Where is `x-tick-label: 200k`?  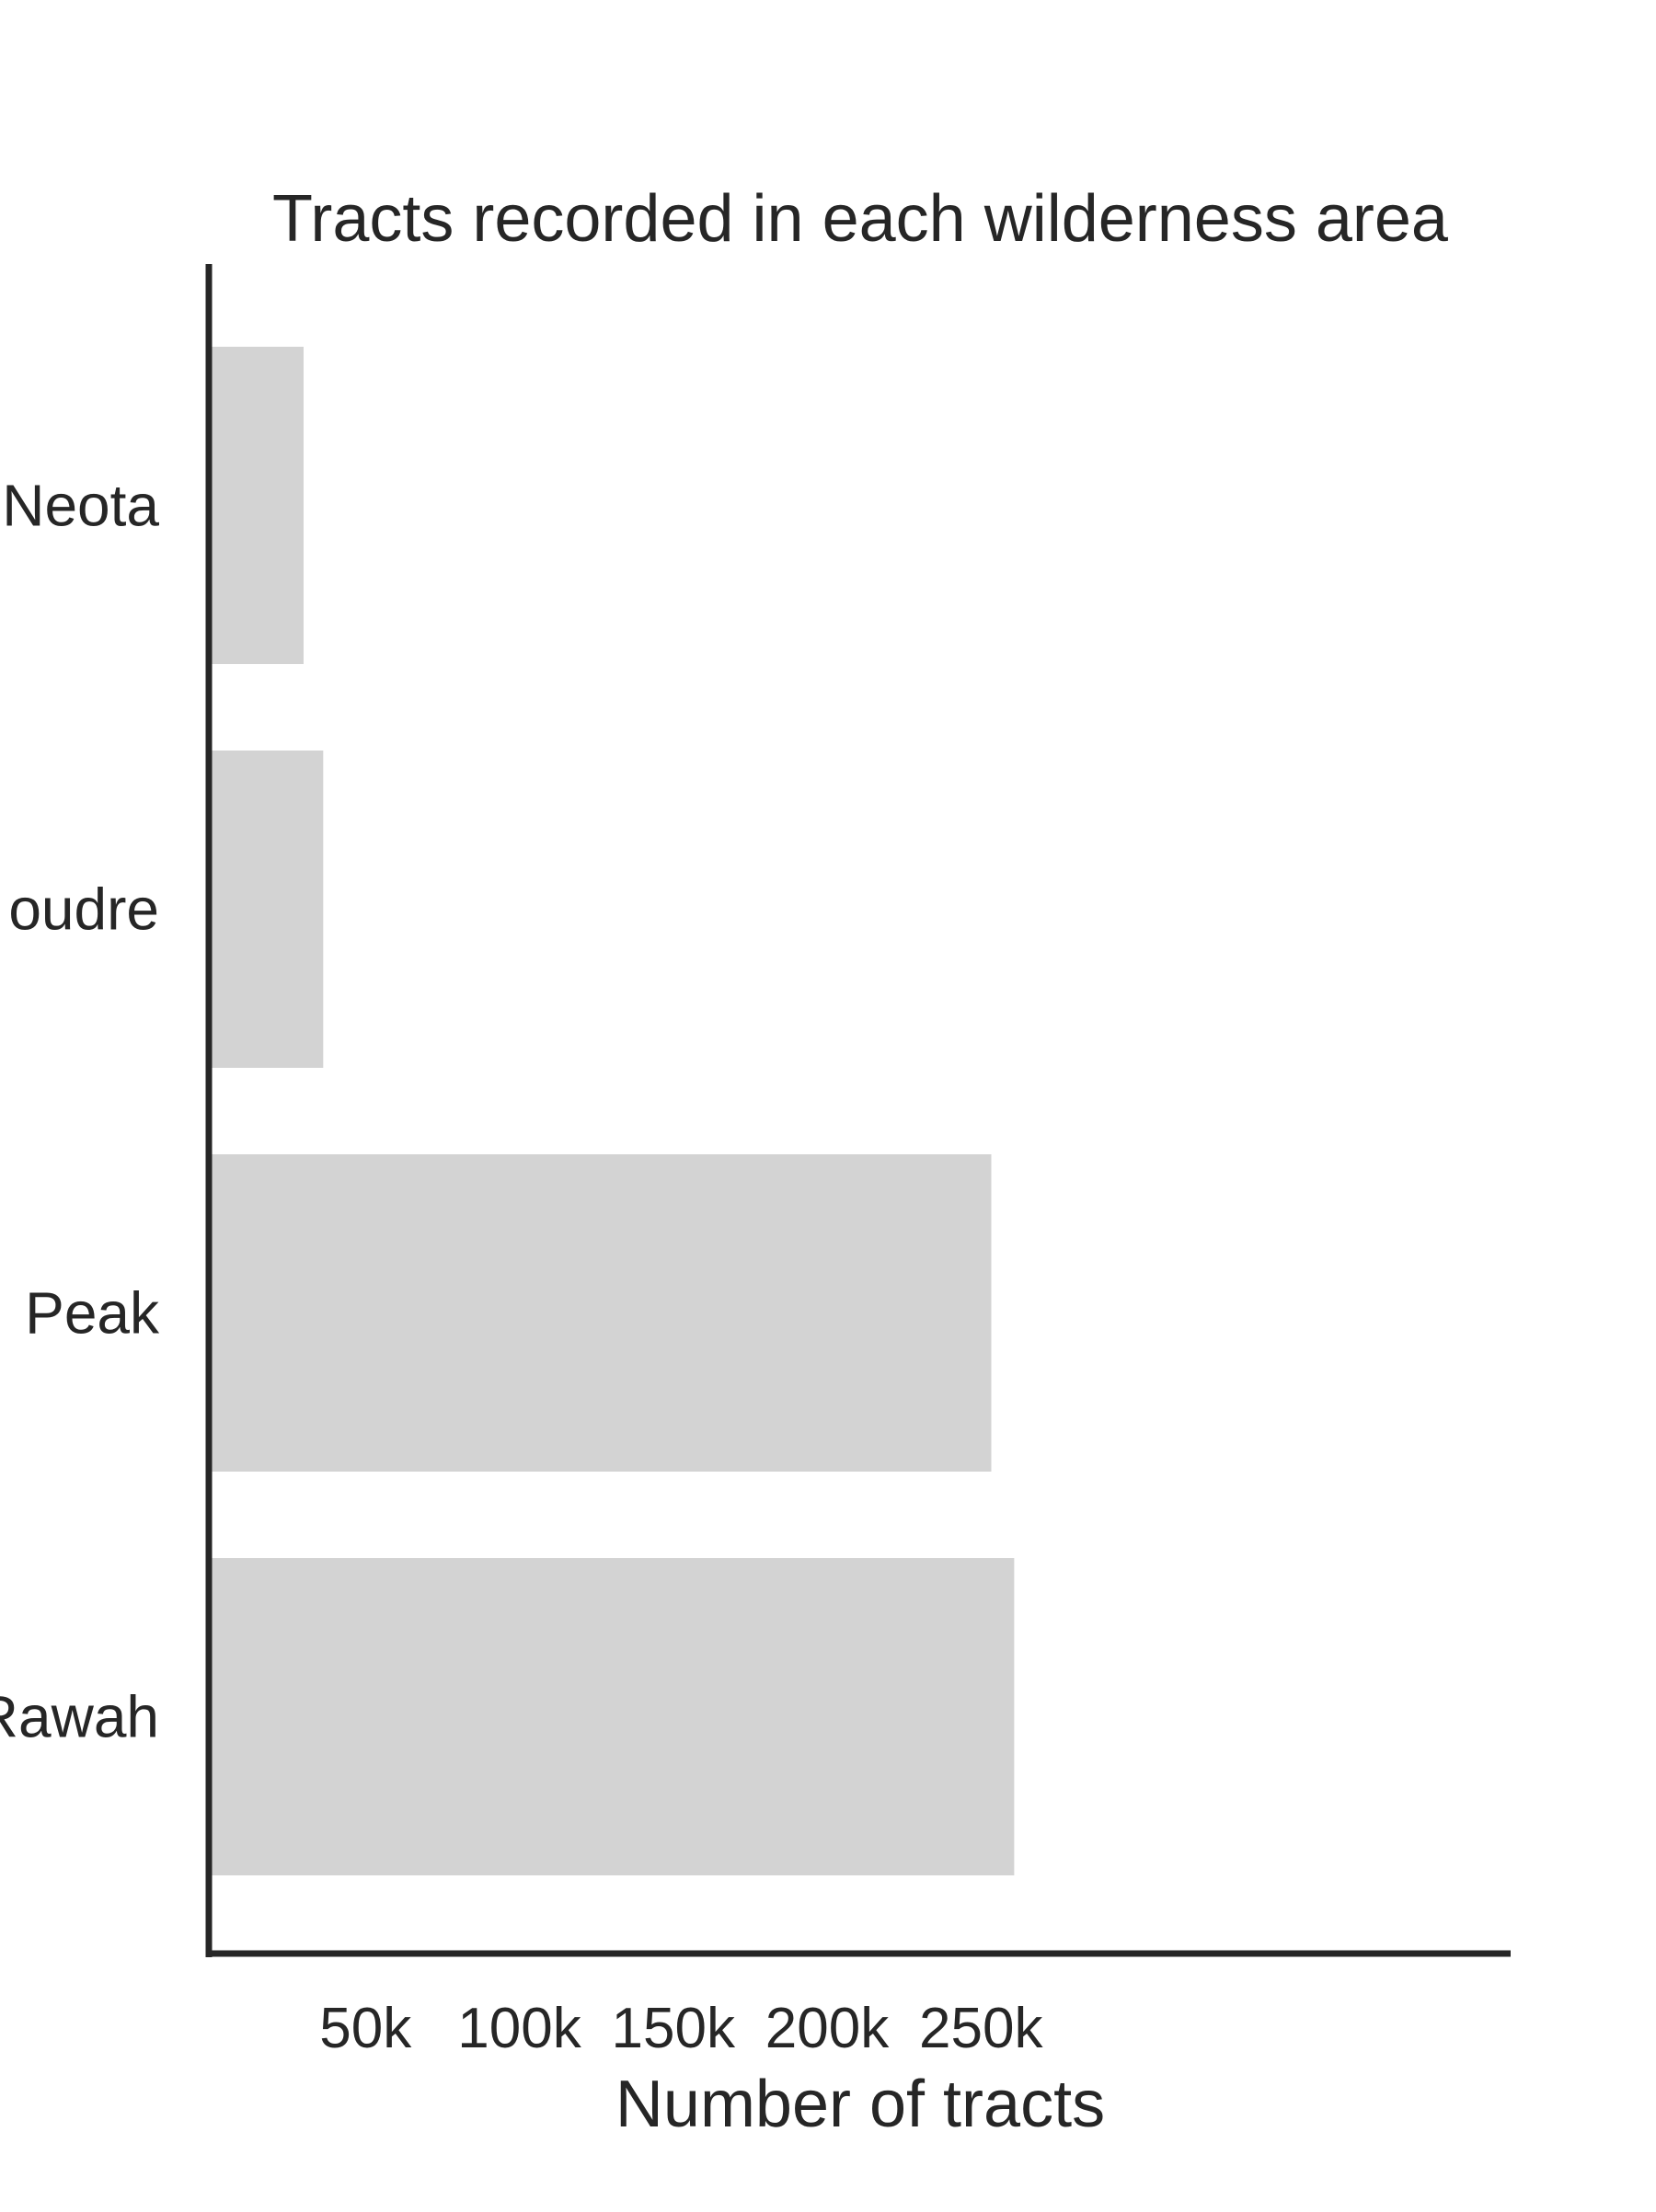 x-tick-label: 200k is located at coordinates (827, 2029).